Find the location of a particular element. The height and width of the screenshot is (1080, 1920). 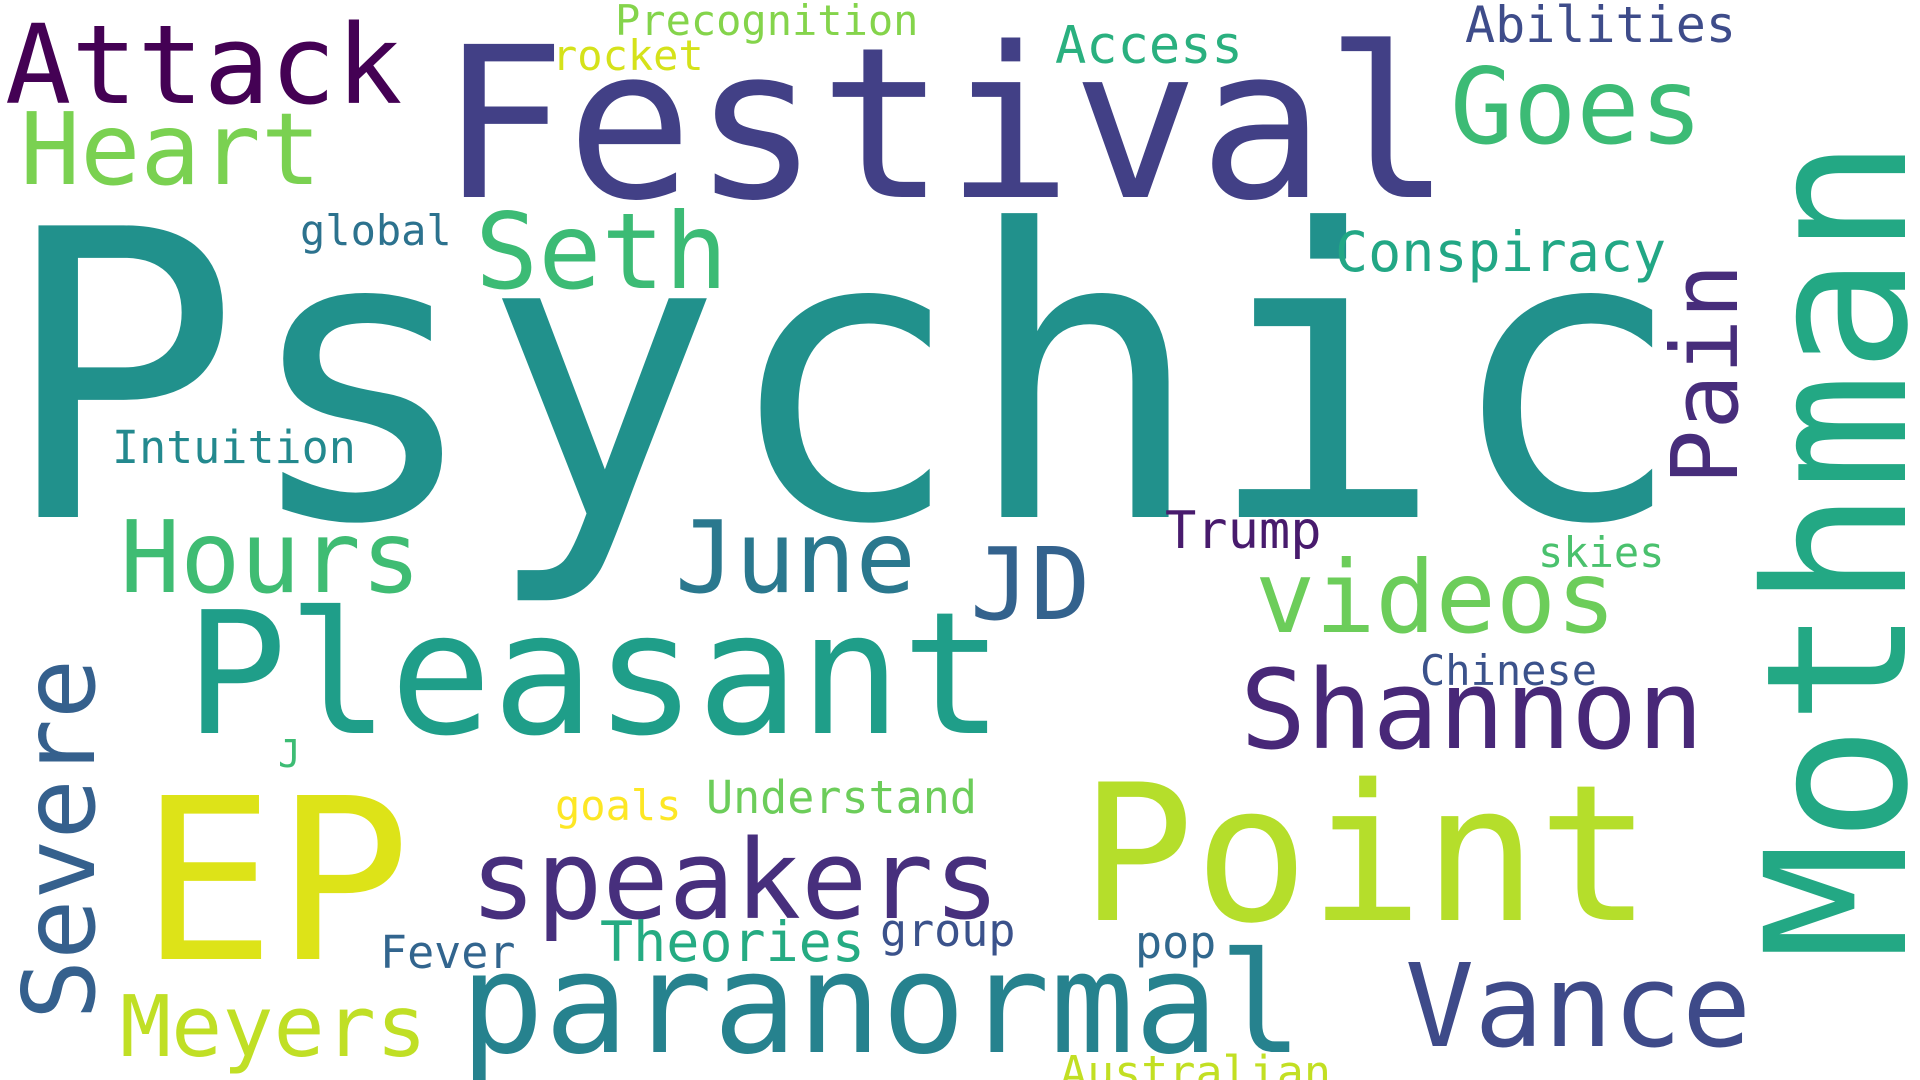

word-ep: EP is located at coordinates (275, 882).